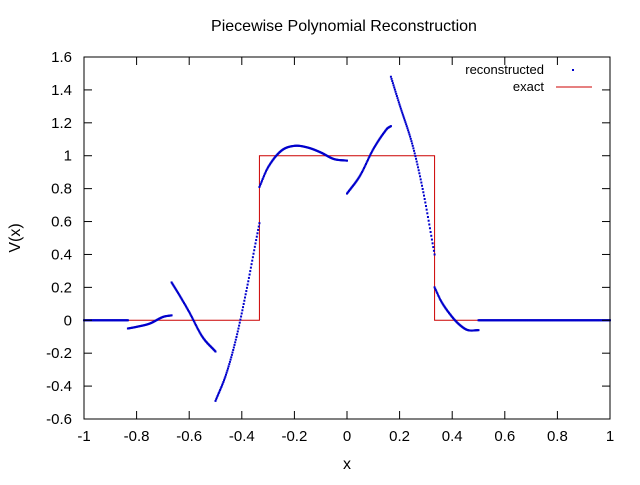 The image size is (640, 485). What do you see at coordinates (344, 26) in the screenshot?
I see `chart-title: Piecewise Polynomial Reconstruction` at bounding box center [344, 26].